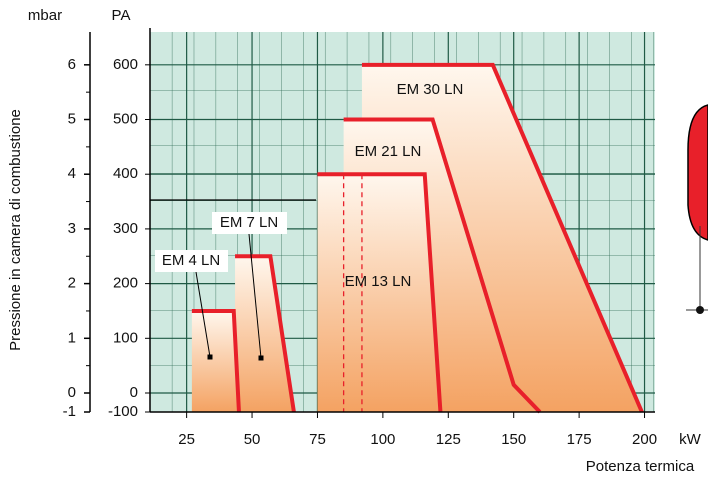  Describe the element at coordinates (382, 439) in the screenshot. I see `x-tick-label: 100` at that location.